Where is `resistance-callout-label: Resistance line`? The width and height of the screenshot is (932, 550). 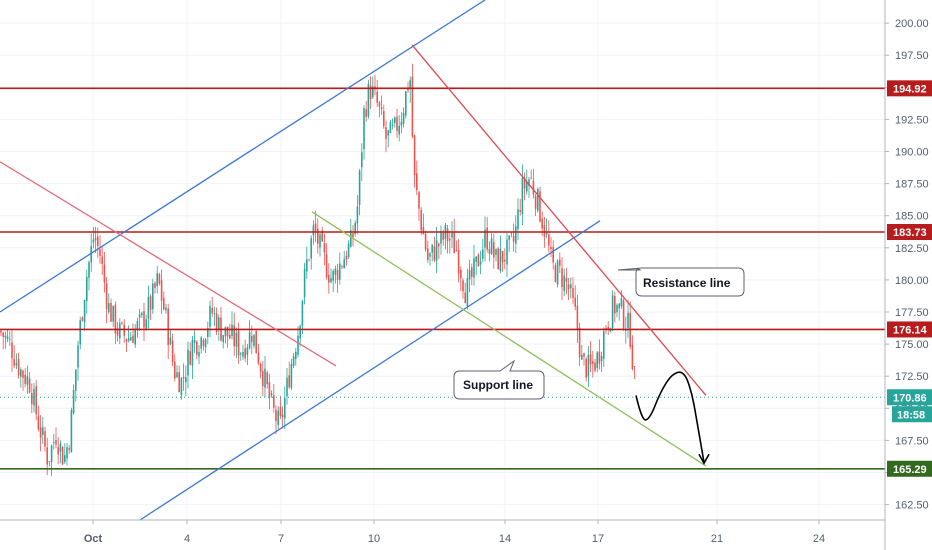 resistance-callout-label: Resistance line is located at coordinates (687, 283).